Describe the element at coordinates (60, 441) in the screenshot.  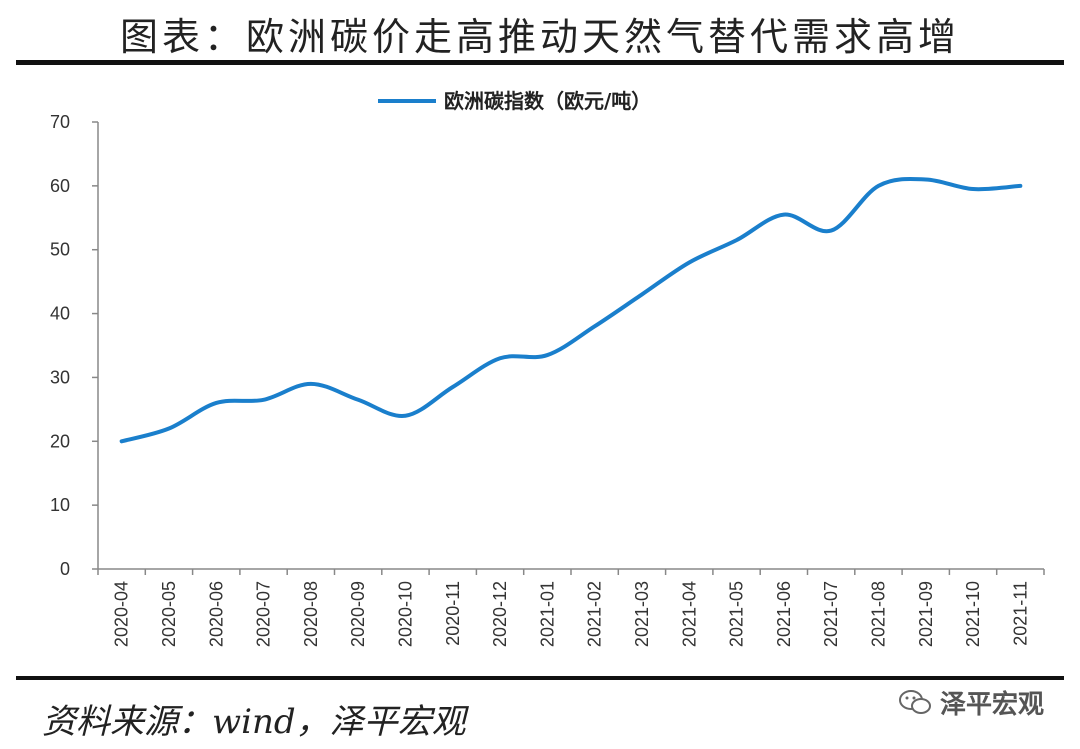
I see `y-tick-label: 20` at that location.